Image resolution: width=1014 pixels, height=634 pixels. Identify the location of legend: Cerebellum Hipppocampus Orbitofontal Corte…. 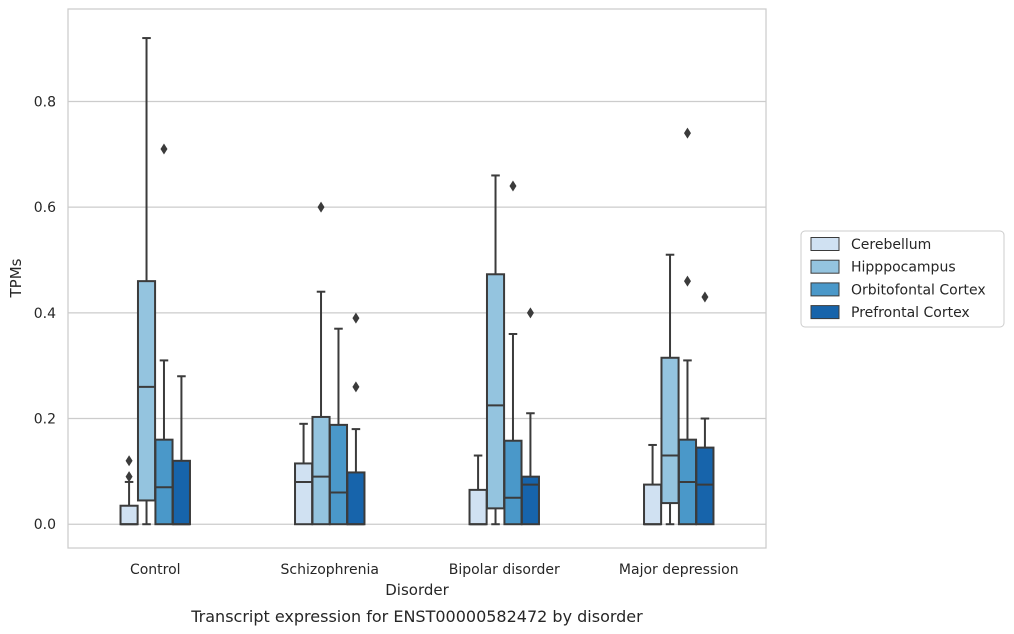
(902, 279).